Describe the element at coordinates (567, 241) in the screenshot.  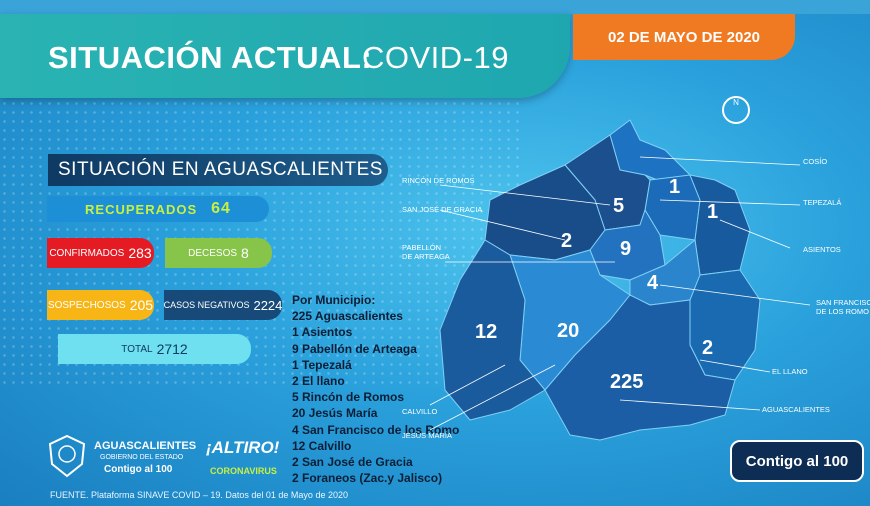
I see `map-number-sanjose: 2` at that location.